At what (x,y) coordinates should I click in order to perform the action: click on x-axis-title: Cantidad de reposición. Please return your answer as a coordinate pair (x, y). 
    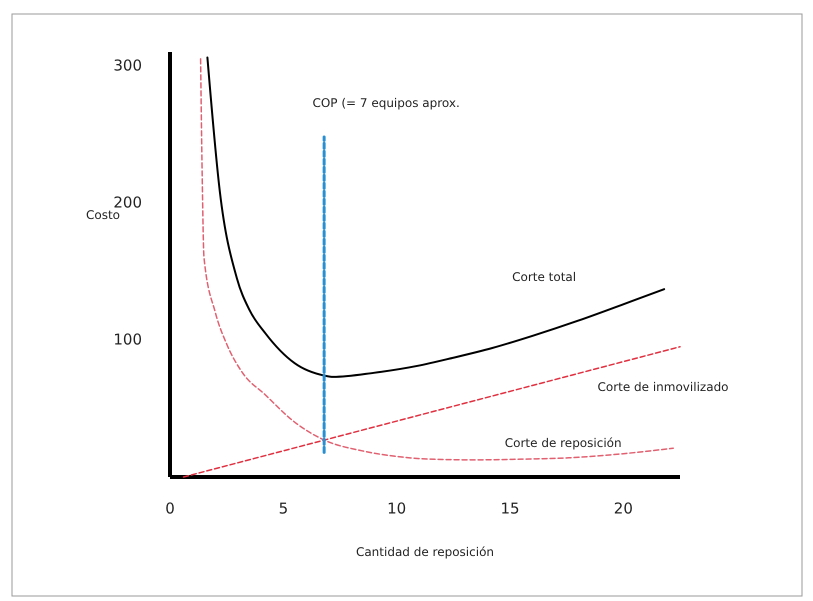
    Looking at the image, I should click on (425, 552).